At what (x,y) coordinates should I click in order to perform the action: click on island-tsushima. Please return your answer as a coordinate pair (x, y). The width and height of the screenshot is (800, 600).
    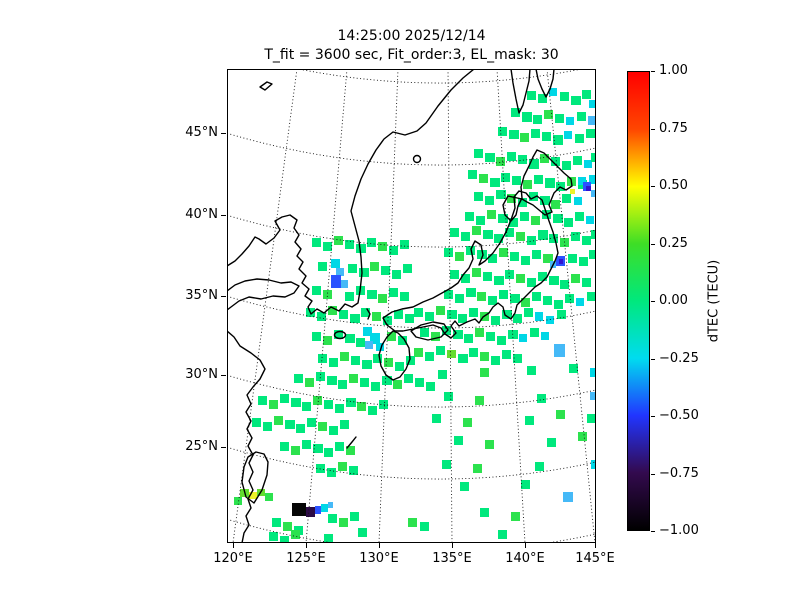
    Looking at the image, I should click on (368, 314).